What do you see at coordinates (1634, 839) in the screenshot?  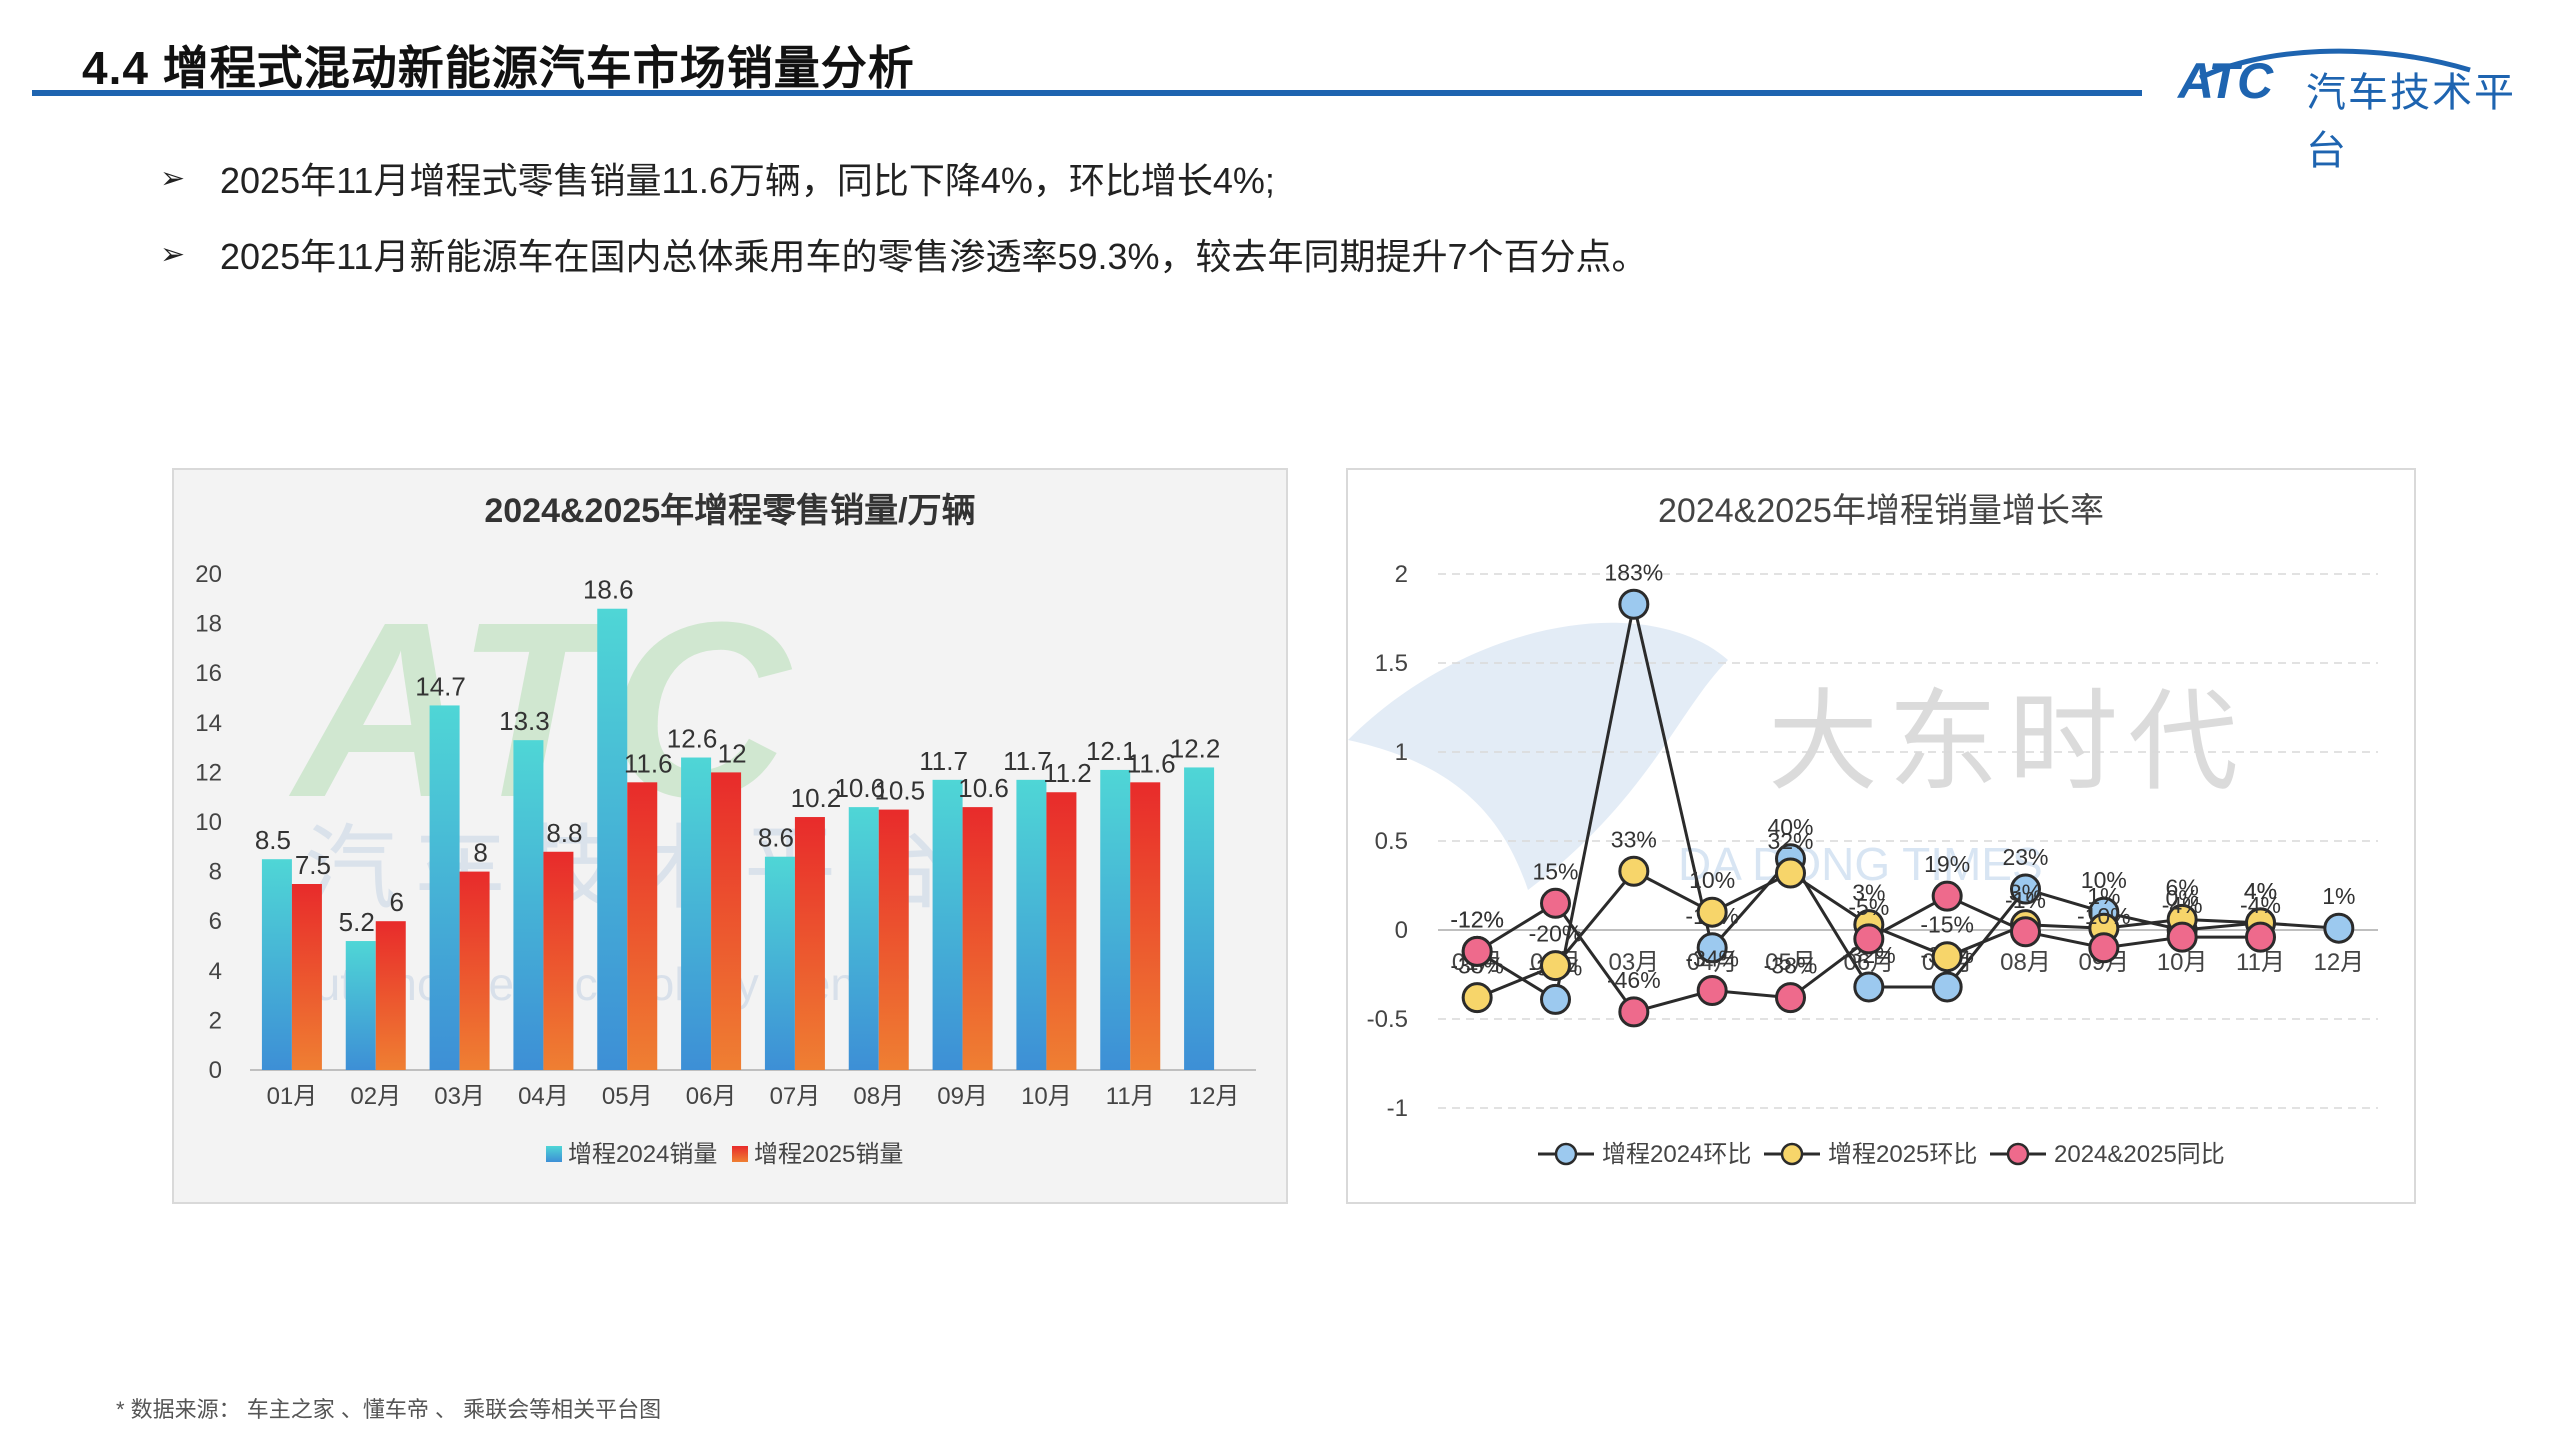 I see `data-label: 33%` at bounding box center [1634, 839].